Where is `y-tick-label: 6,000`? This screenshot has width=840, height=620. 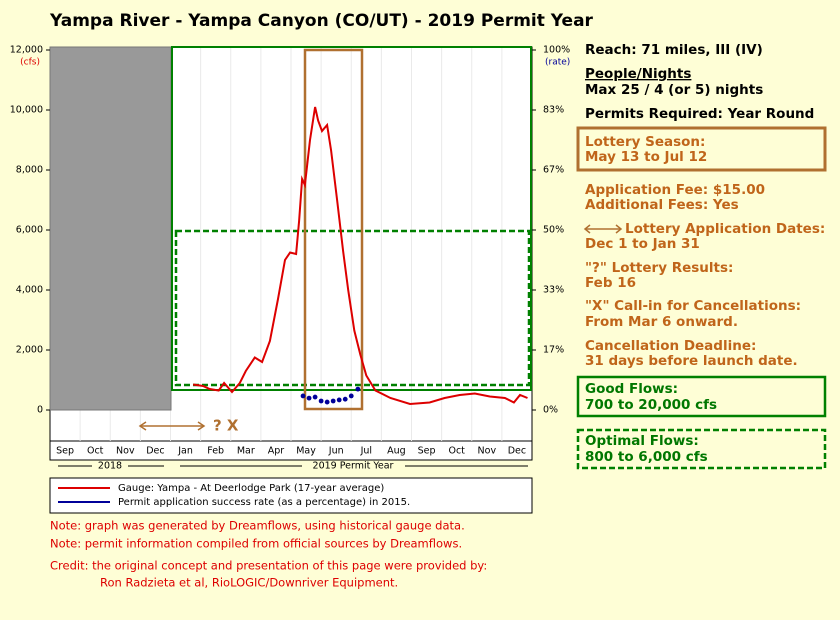 y-tick-label: 6,000 is located at coordinates (29, 230).